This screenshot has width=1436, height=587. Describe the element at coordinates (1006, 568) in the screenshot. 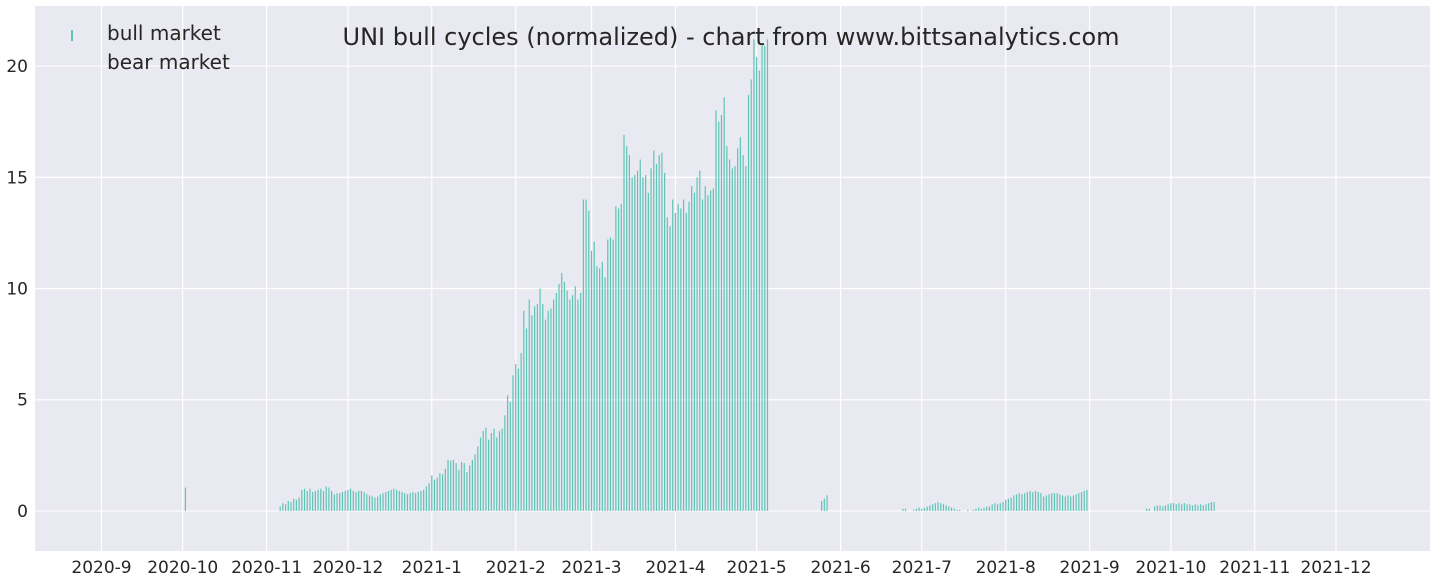

I see `x-tick-label: 2021-8` at that location.